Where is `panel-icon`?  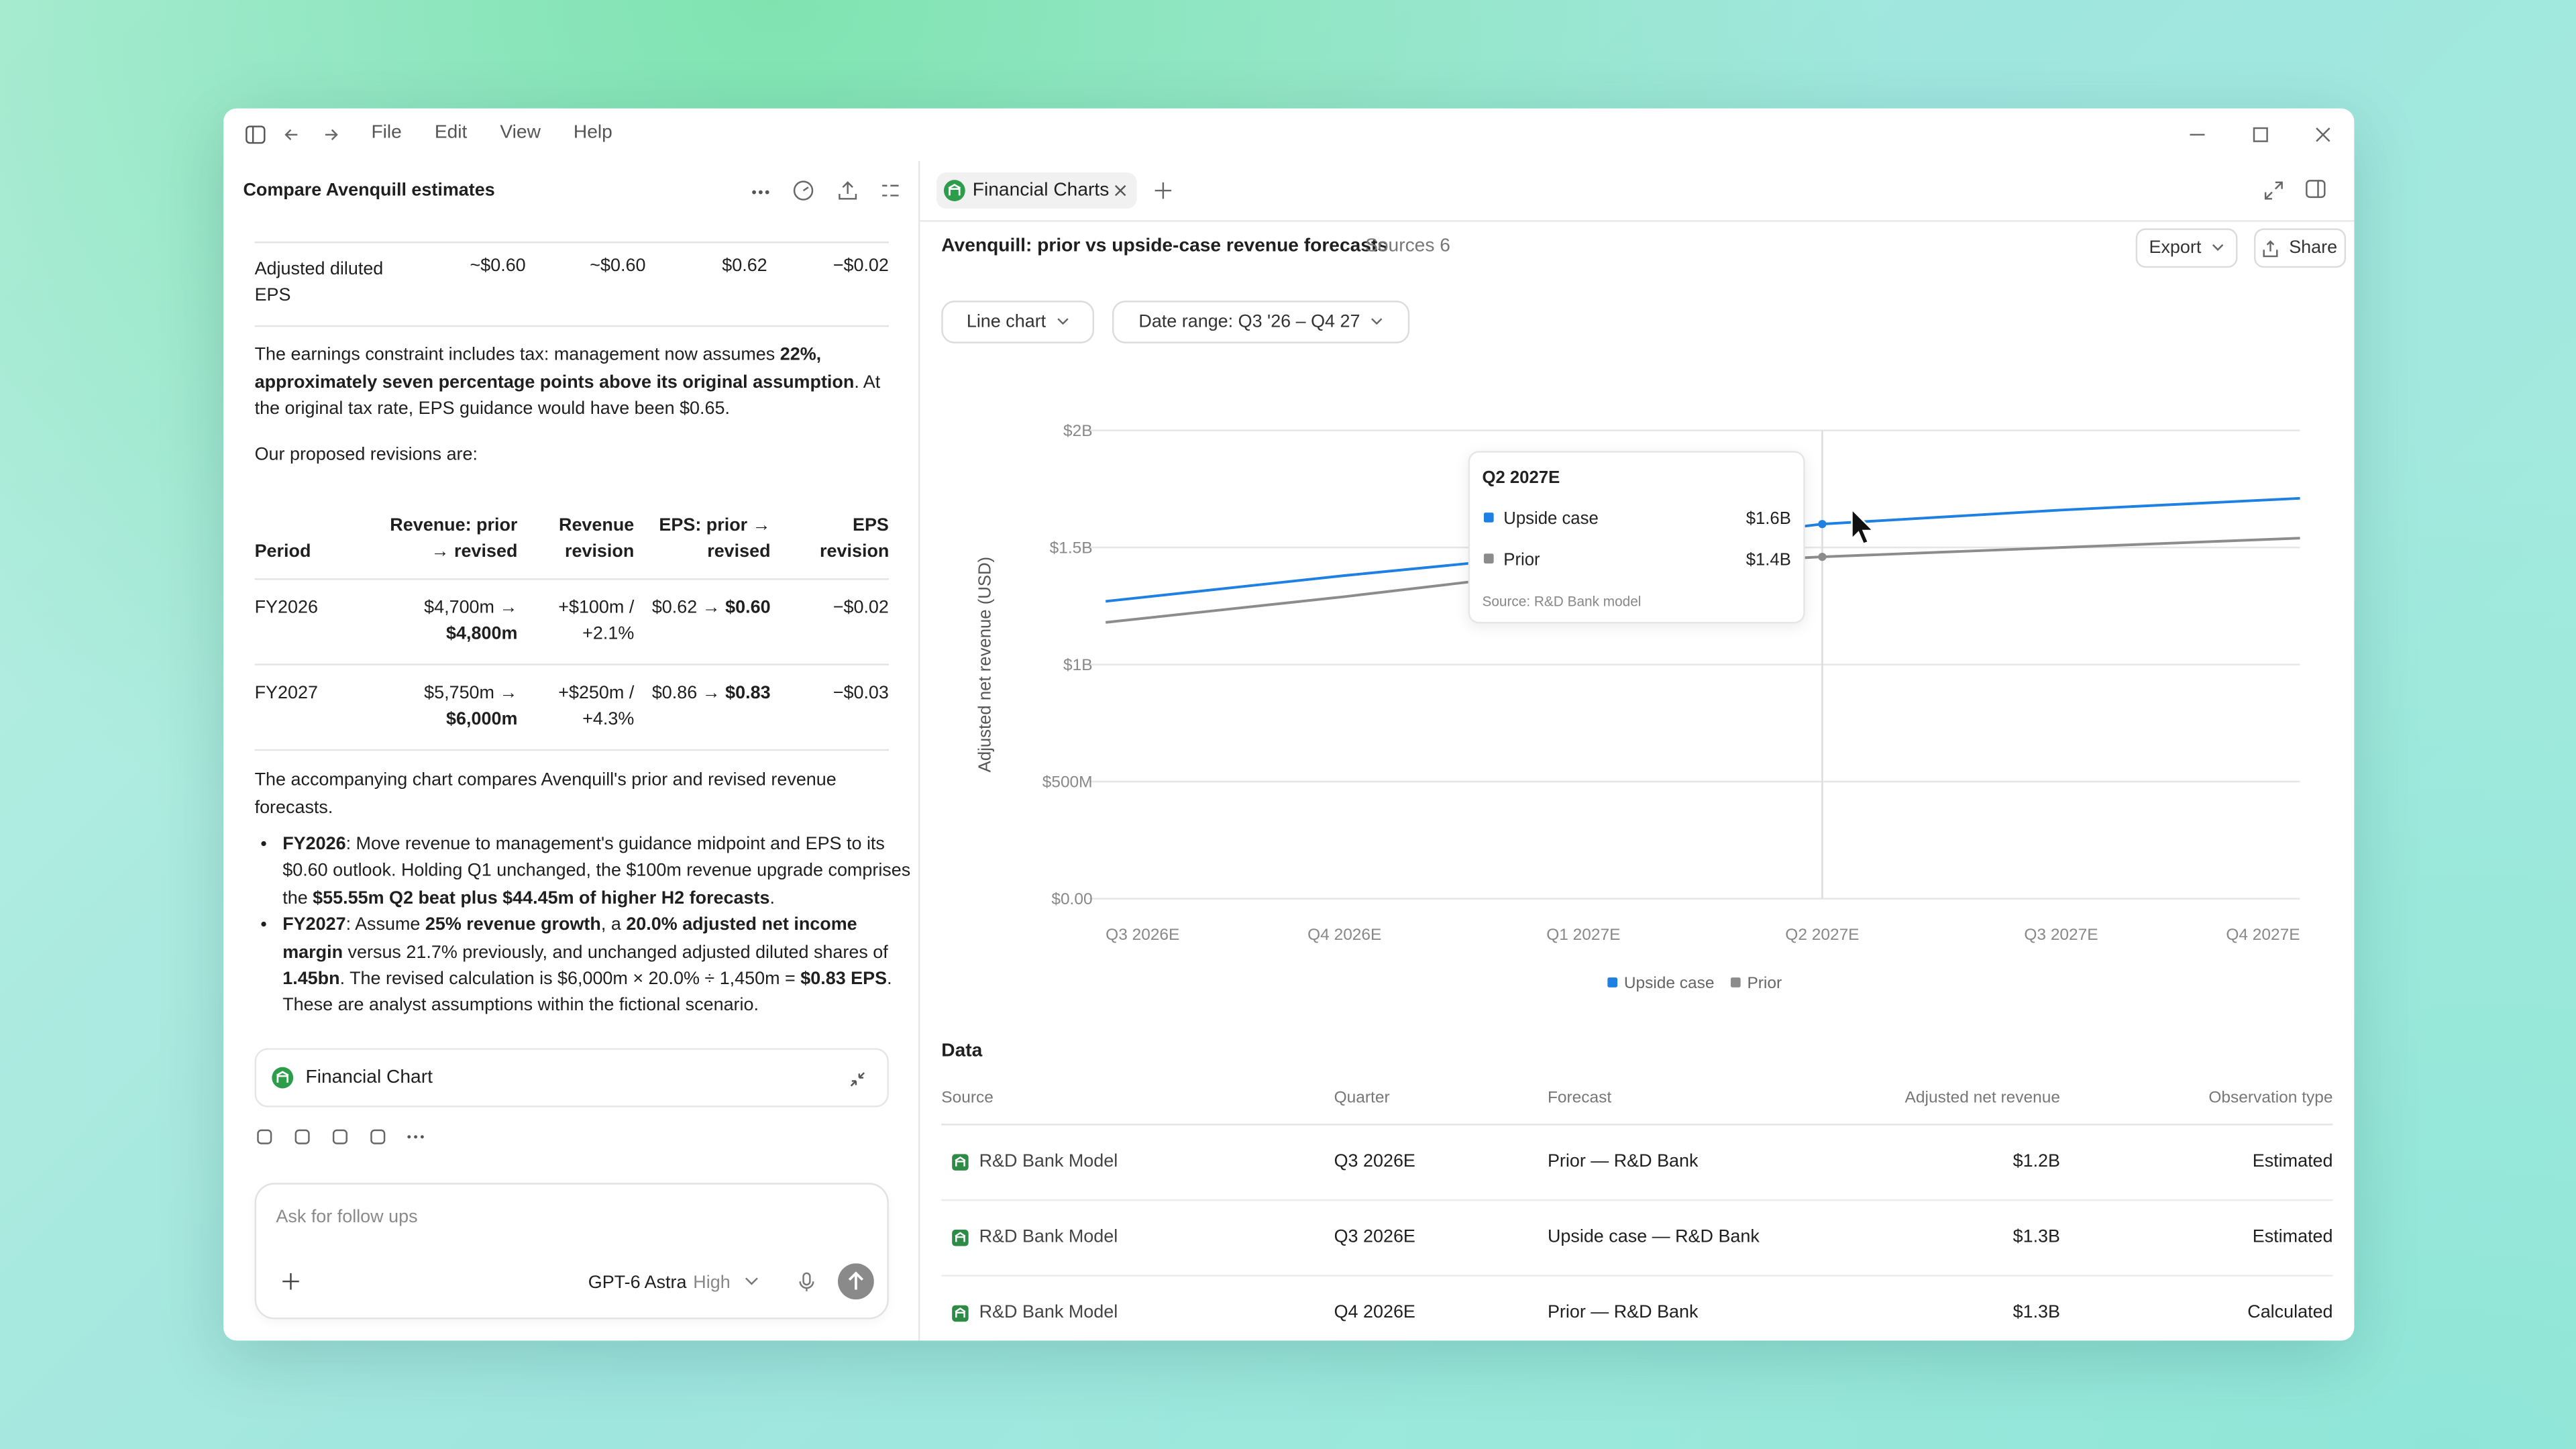 panel-icon is located at coordinates (2315, 189).